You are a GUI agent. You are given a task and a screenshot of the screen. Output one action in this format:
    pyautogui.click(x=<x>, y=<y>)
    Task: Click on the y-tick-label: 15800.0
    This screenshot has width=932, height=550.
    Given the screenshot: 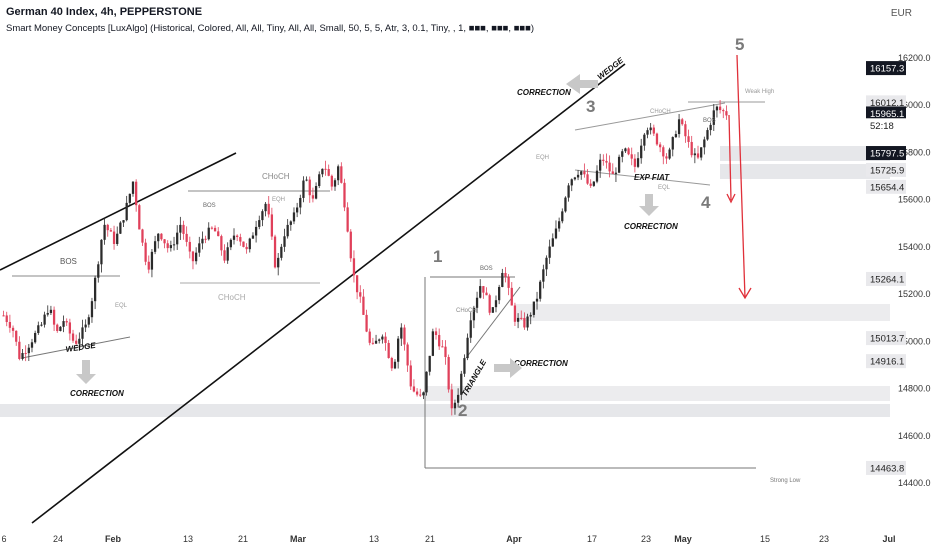 What is the action you would take?
    pyautogui.click(x=914, y=152)
    